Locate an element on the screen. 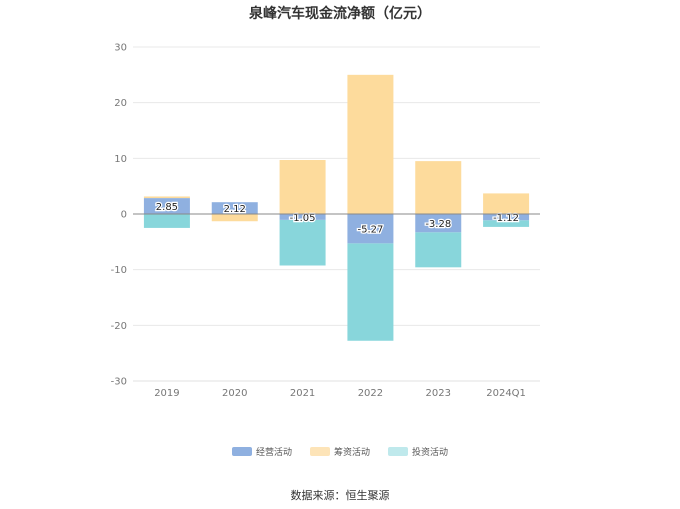 The image size is (680, 509). data-label: -5.27 is located at coordinates (370, 230).